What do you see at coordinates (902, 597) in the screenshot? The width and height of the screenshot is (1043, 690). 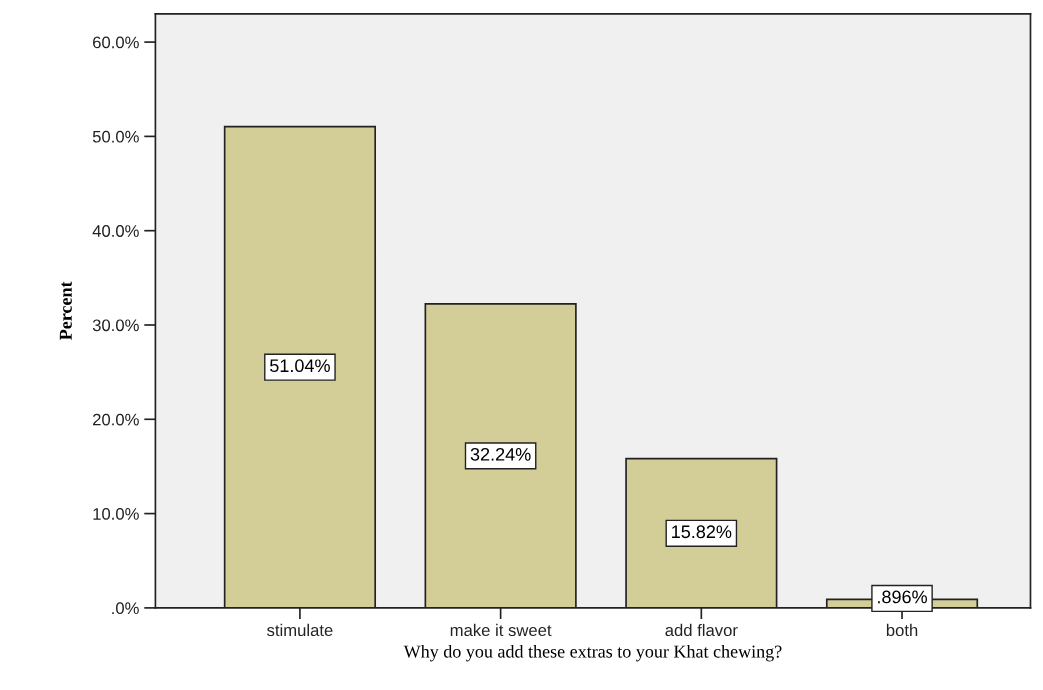 I see `data-label: .896%` at bounding box center [902, 597].